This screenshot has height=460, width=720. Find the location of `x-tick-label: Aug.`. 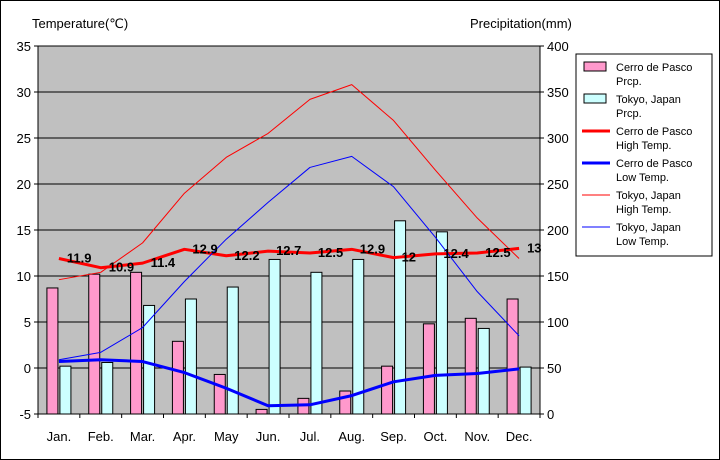

x-tick-label: Aug. is located at coordinates (351, 436).